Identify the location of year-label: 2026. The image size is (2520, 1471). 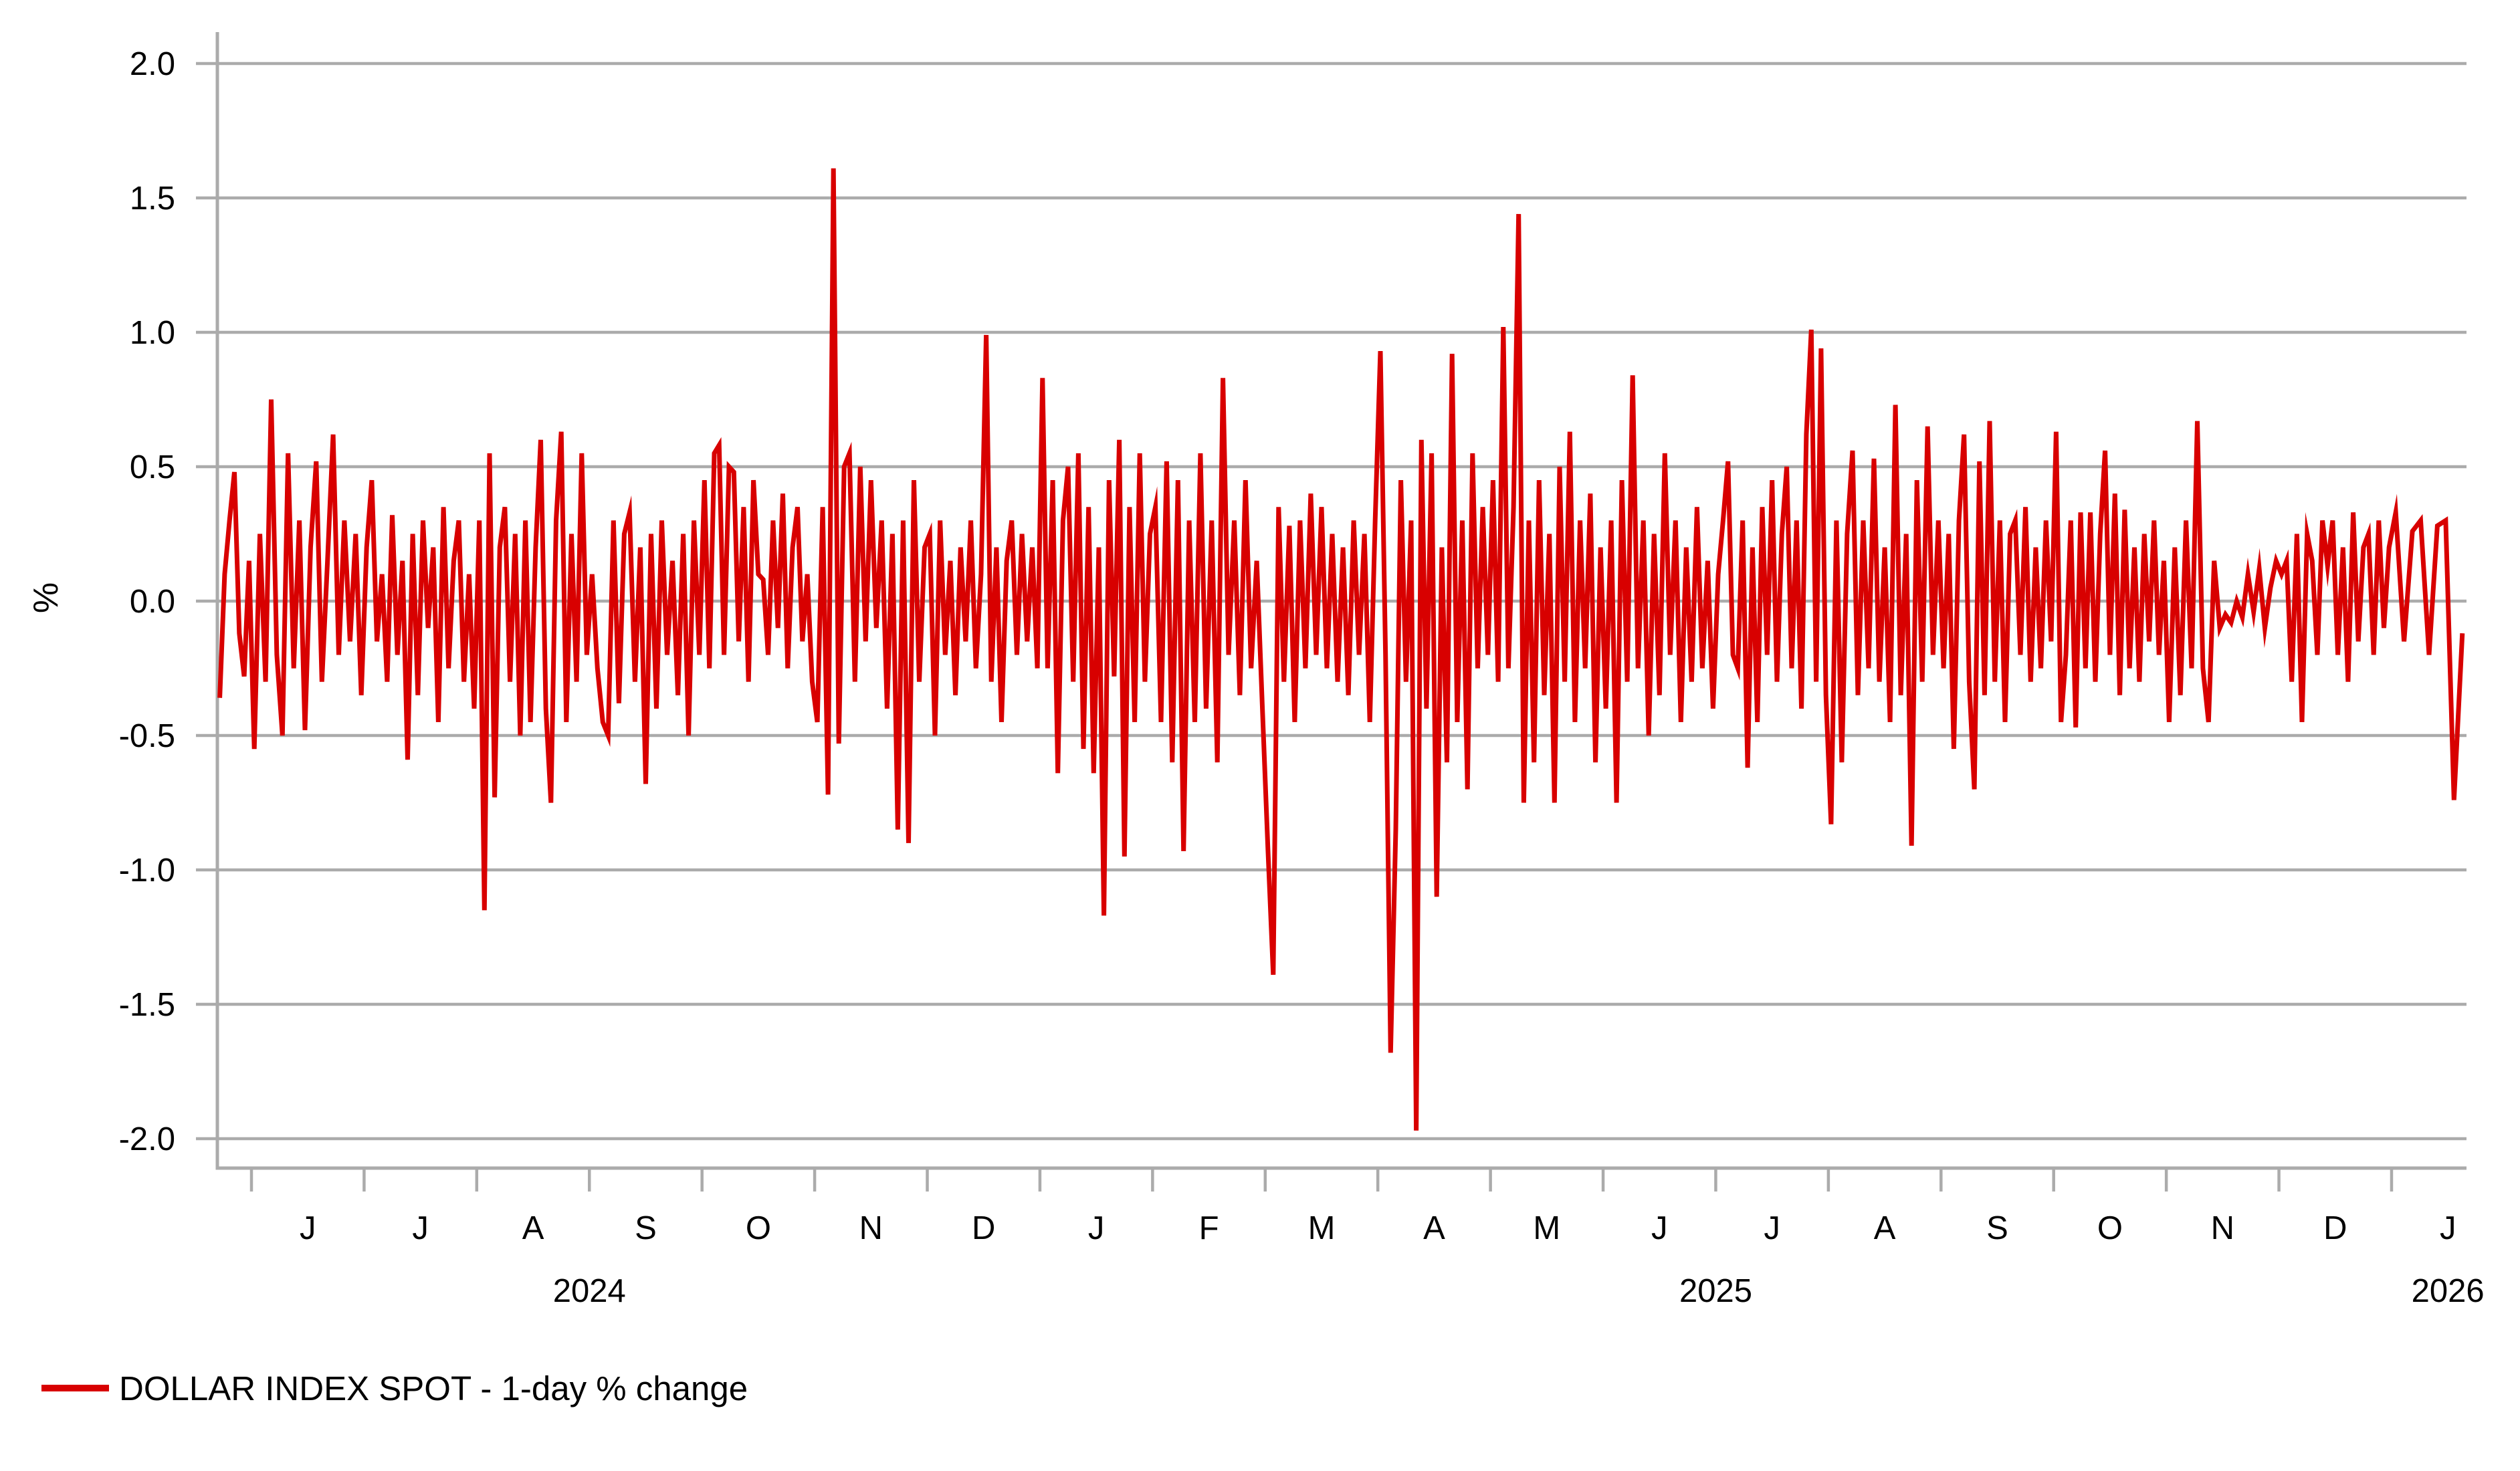
(2448, 1291).